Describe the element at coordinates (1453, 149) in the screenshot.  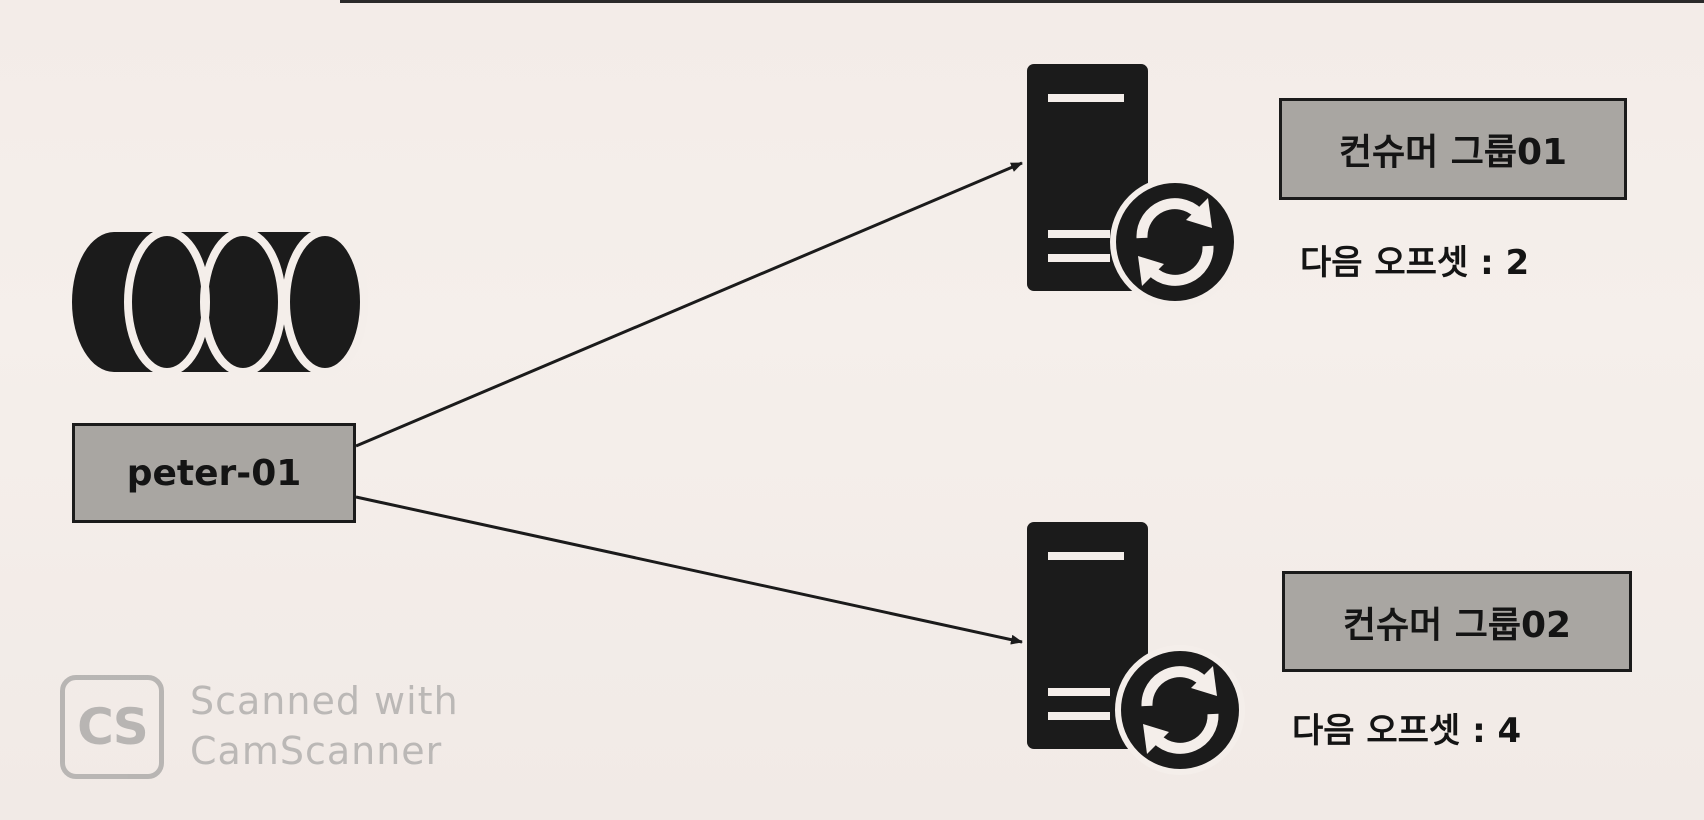
I see `consumer-group-01-label: 컨슈머 그룹01` at that location.